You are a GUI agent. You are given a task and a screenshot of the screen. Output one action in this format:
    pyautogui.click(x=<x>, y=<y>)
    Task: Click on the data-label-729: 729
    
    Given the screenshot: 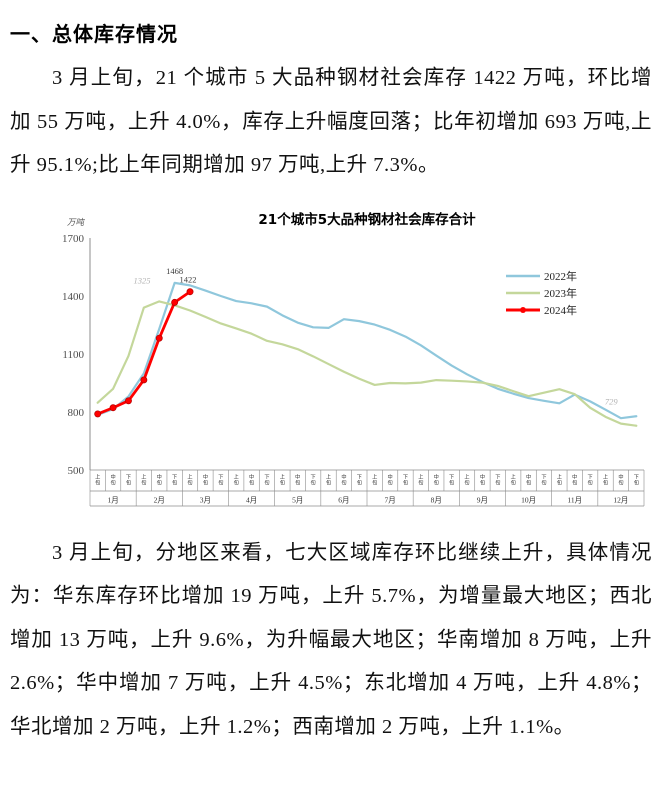 What is the action you would take?
    pyautogui.click(x=612, y=401)
    